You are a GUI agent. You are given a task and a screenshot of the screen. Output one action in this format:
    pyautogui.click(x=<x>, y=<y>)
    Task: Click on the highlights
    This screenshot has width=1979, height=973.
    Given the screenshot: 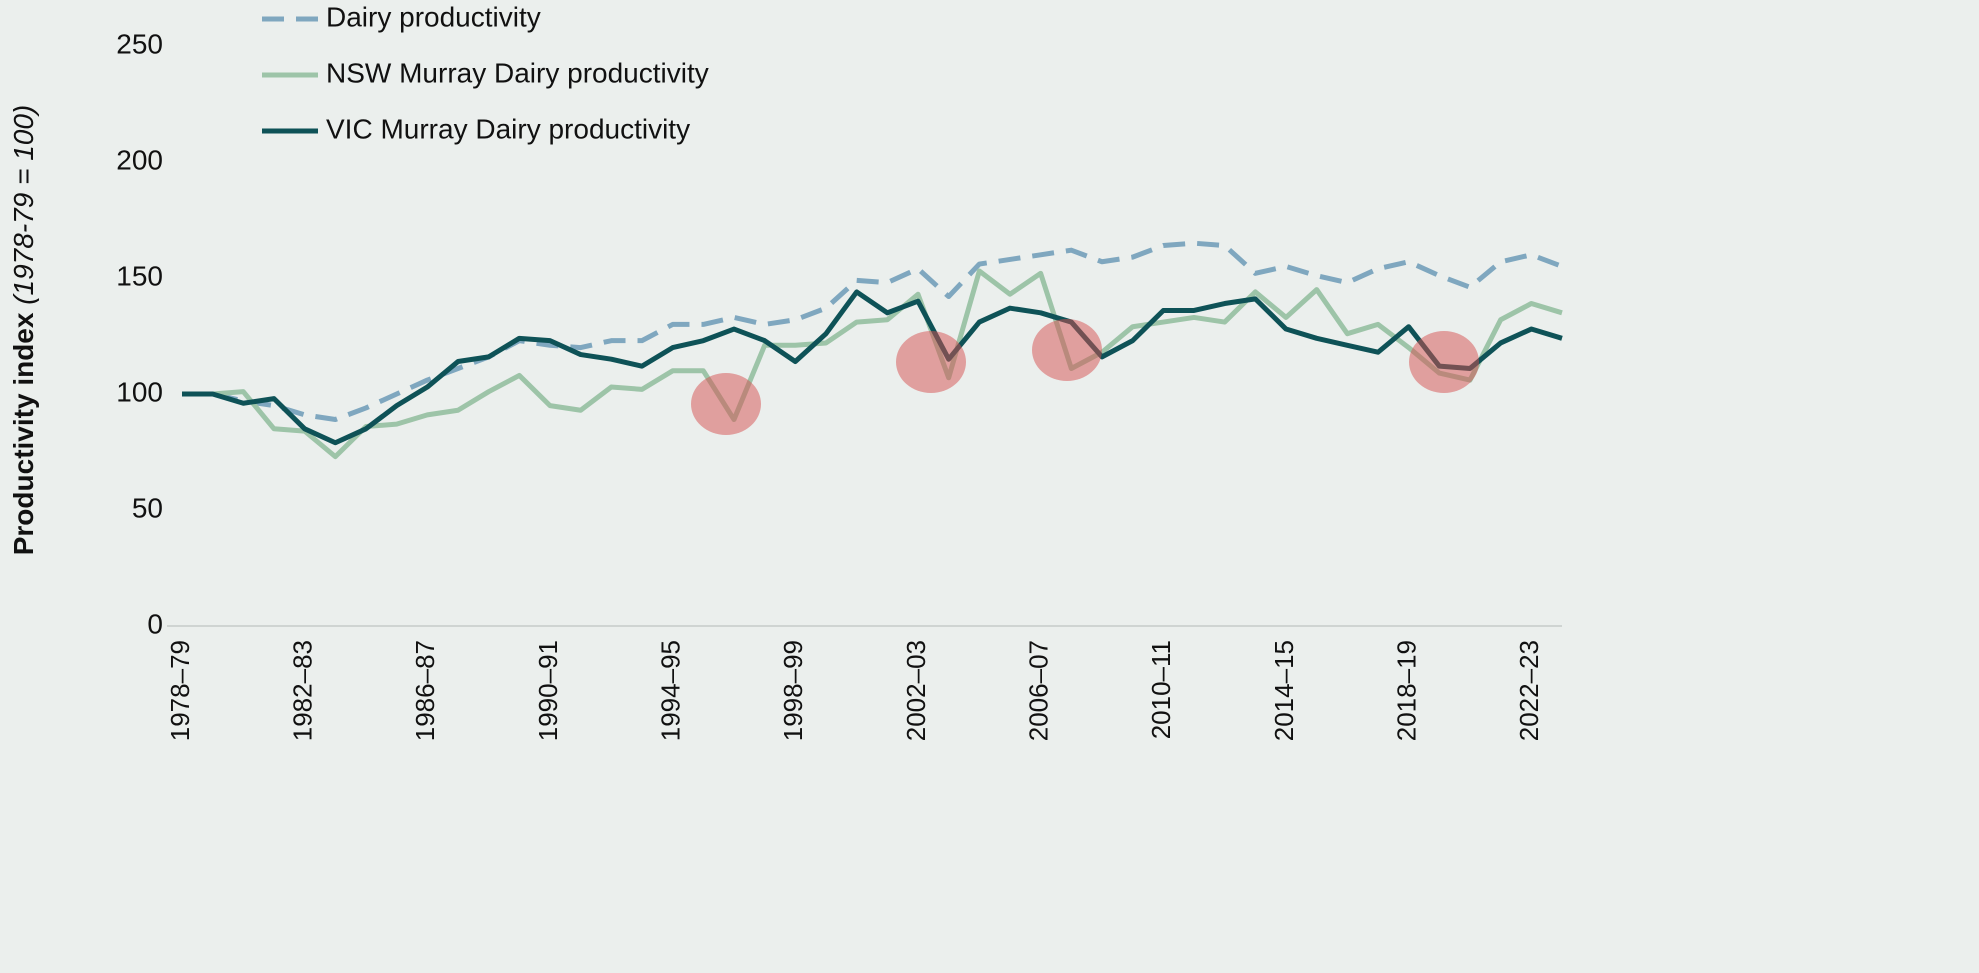 What is the action you would take?
    pyautogui.click(x=1085, y=377)
    